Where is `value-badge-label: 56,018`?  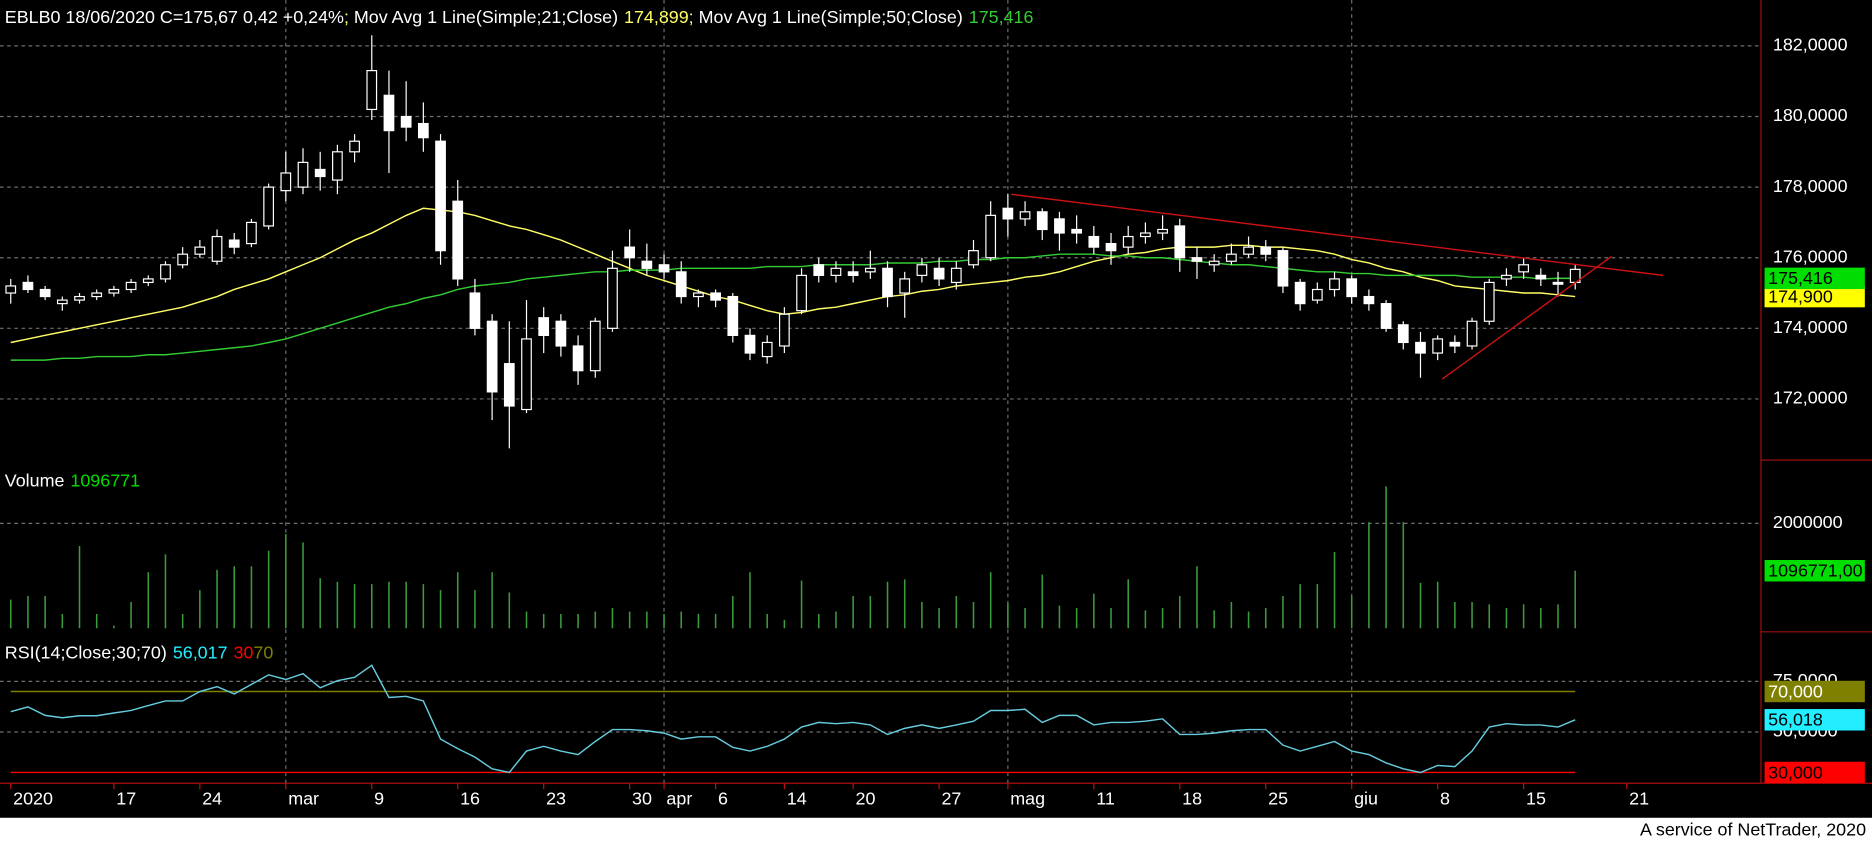
value-badge-label: 56,018 is located at coordinates (1795, 720).